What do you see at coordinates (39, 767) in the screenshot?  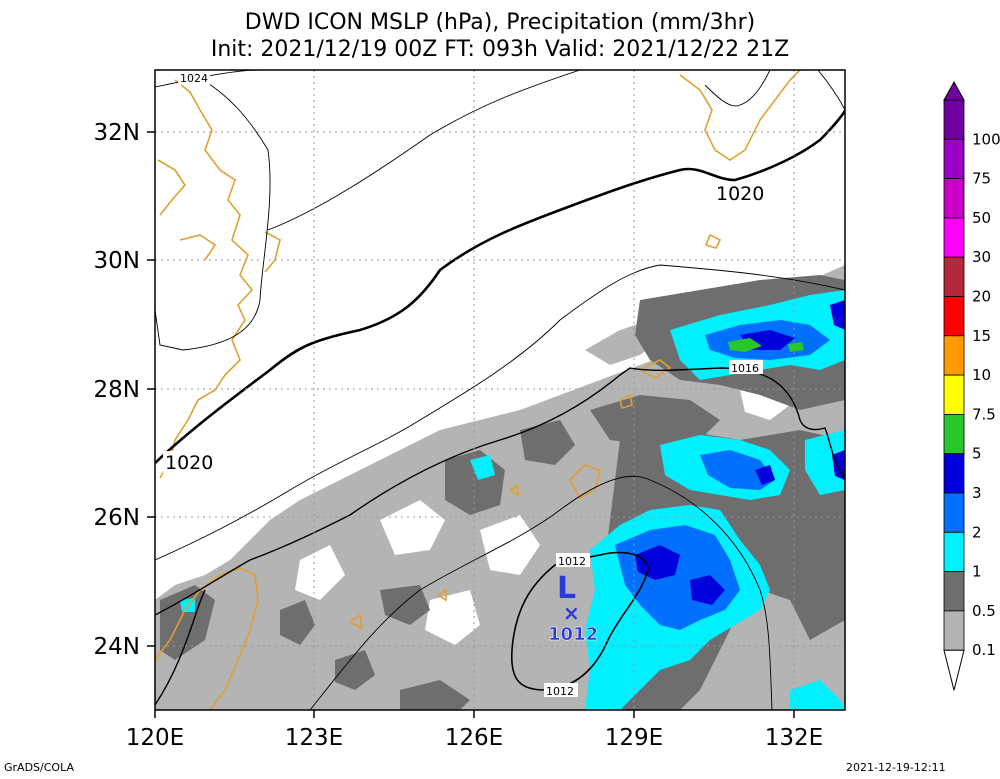 I see `footer-credit: GrADS/COLA` at bounding box center [39, 767].